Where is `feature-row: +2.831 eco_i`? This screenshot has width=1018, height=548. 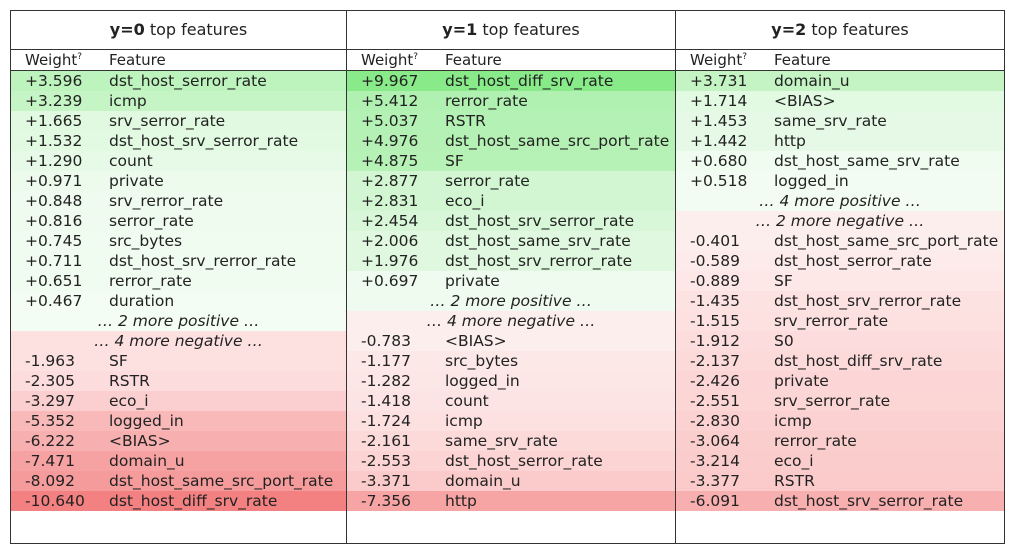
feature-row: +2.831 eco_i is located at coordinates (511, 201).